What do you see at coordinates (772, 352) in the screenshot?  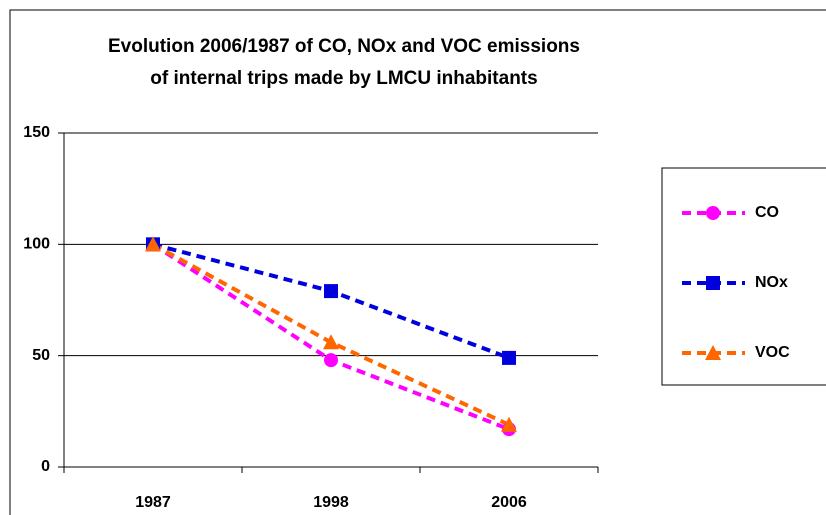 I see `legend-label: VOC` at bounding box center [772, 352].